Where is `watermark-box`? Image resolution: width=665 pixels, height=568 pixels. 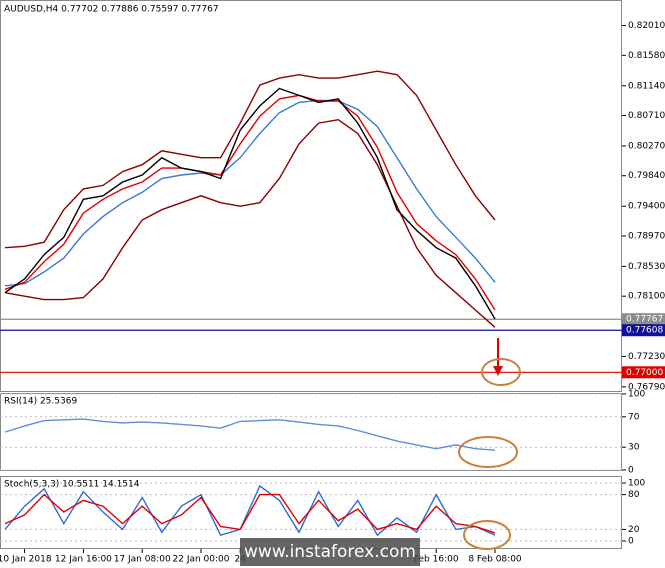
watermark-box is located at coordinates (330, 552).